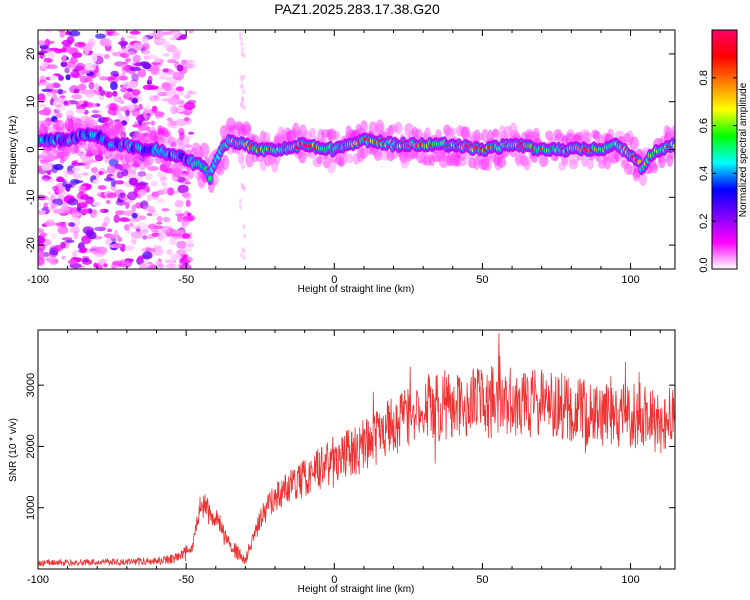 The image size is (750, 600). I want to click on x-tick-label: -50, so click(186, 580).